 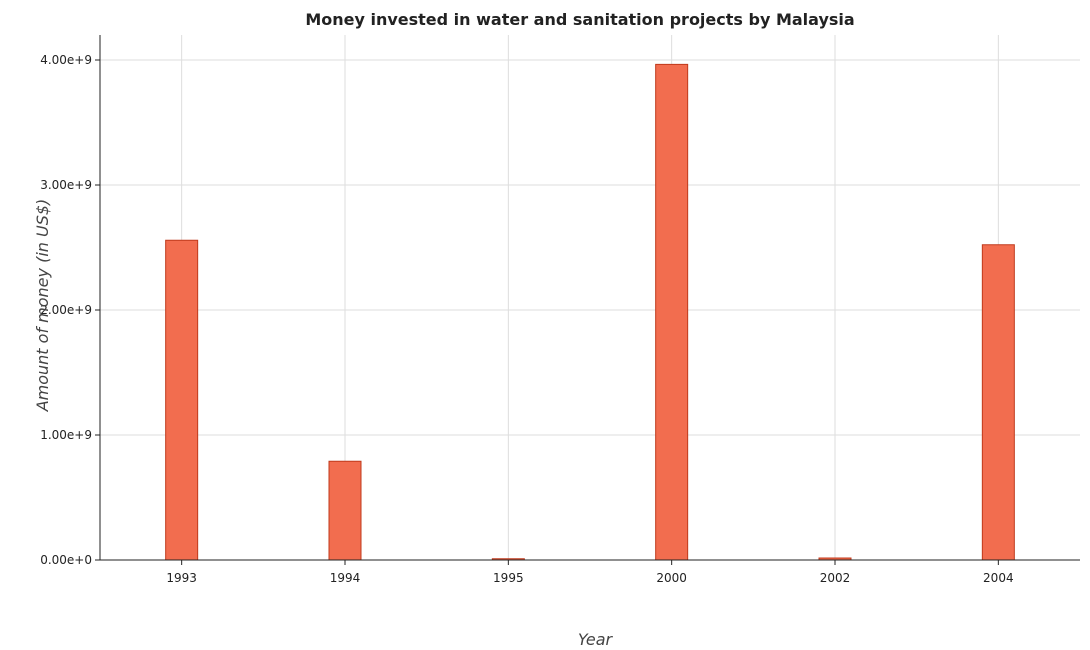 I want to click on x-tick-label: 1994, so click(x=345, y=578).